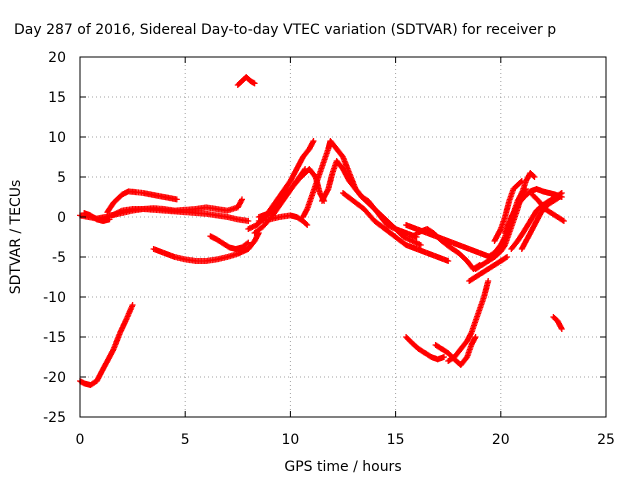 This screenshot has height=480, width=640. What do you see at coordinates (54, 298) in the screenshot?
I see `y-tick-label: -10` at bounding box center [54, 298].